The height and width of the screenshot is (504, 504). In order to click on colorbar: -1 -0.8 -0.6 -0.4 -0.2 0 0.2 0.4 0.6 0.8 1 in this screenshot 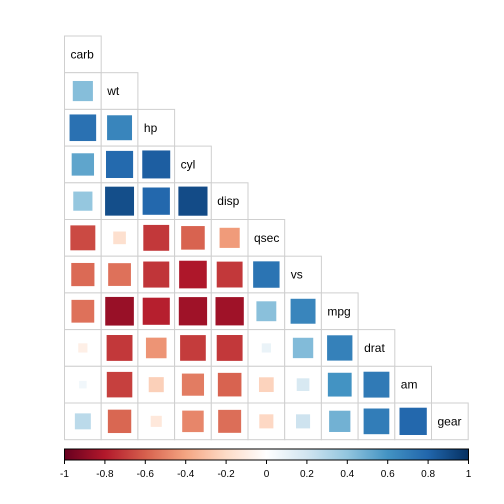, I will do `click(266, 464)`.